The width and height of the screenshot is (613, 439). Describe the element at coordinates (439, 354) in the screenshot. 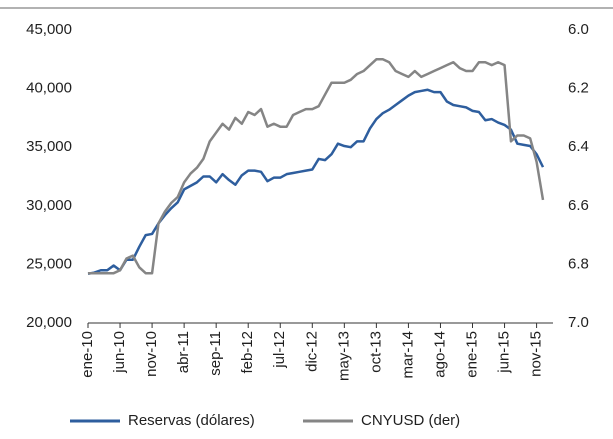

I see `x-tick-label: ago-14` at that location.